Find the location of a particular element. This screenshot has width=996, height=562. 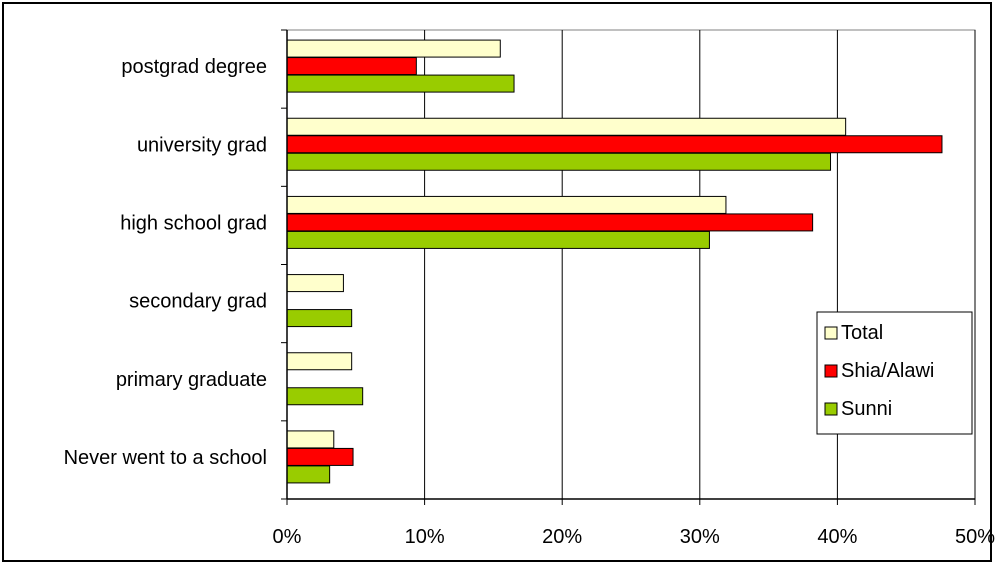

category-label: secondary grad is located at coordinates (198, 302).